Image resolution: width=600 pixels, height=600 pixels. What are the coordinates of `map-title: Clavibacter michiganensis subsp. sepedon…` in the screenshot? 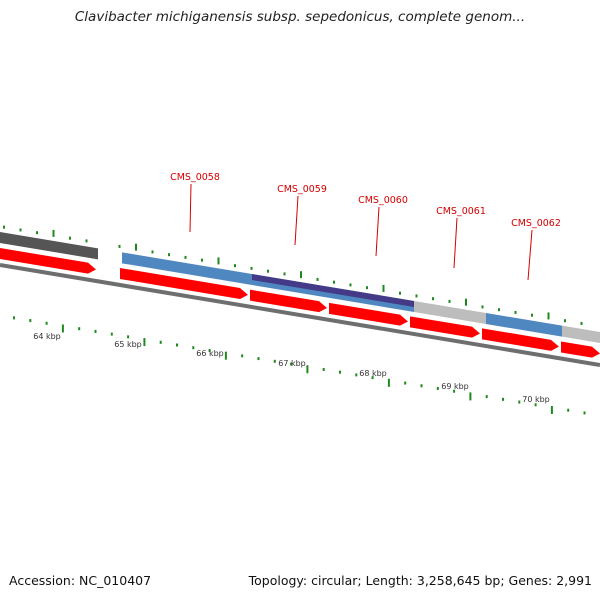 It's located at (300, 17).